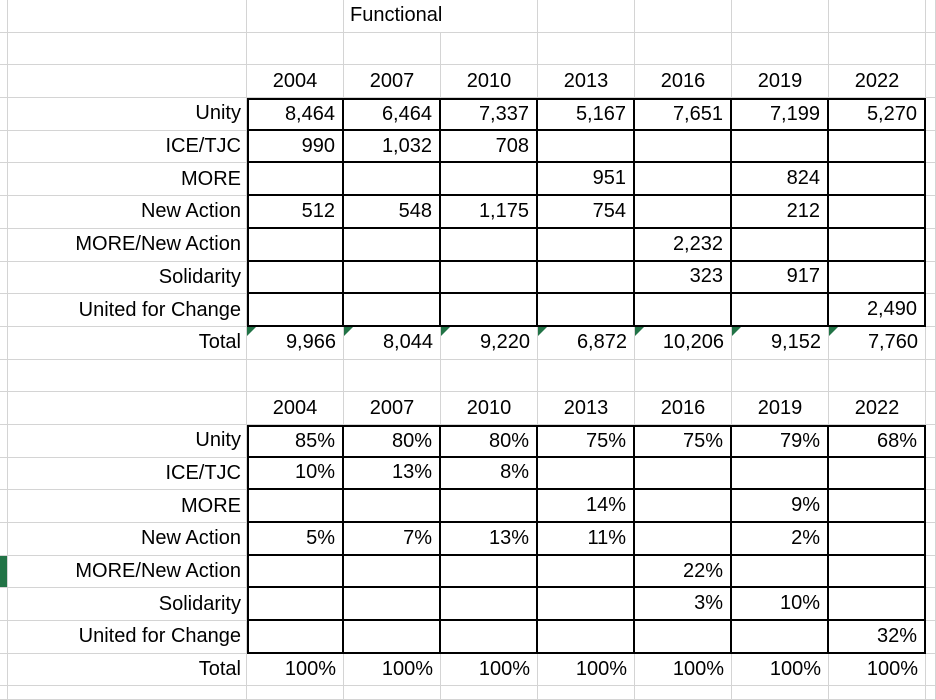 The image size is (936, 700). What do you see at coordinates (877, 82) in the screenshot?
I see `year-header: 2022` at bounding box center [877, 82].